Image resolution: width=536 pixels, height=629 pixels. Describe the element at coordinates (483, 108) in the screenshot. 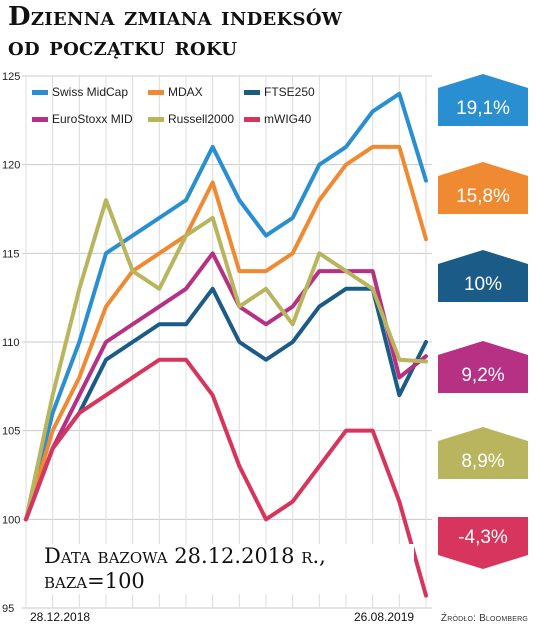

I see `change-badge-label: 19,1%` at that location.